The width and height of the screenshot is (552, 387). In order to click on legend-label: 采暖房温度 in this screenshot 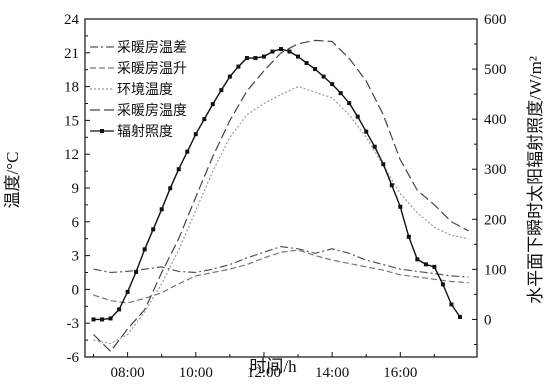, I will do `click(152, 111)`.